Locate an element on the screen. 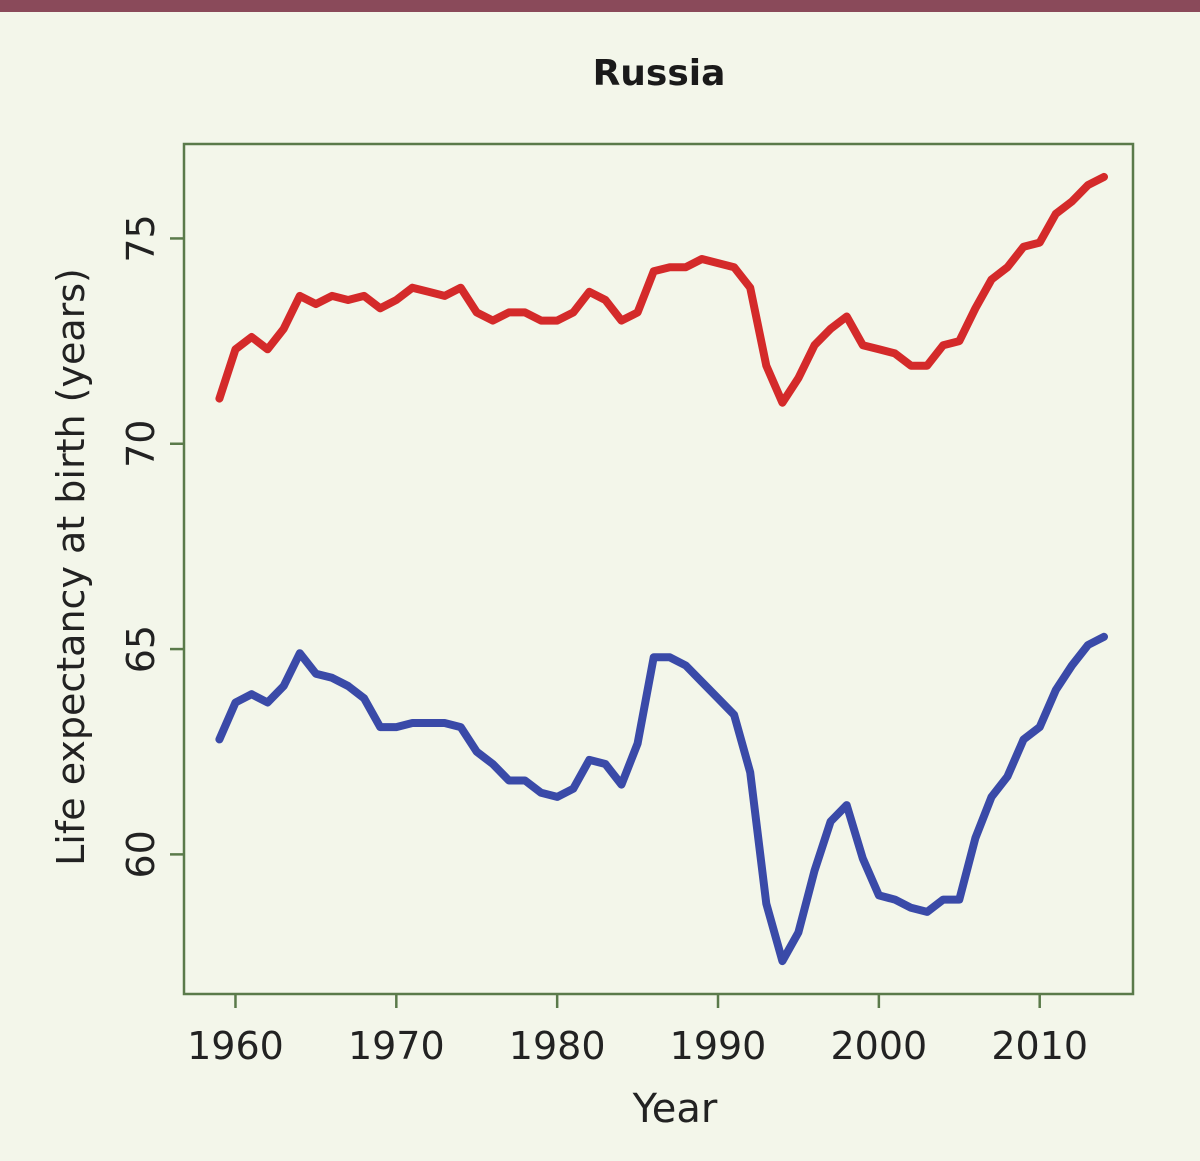 The image size is (1200, 1161). y-axis: 60 65 70 75 is located at coordinates (151, 546).